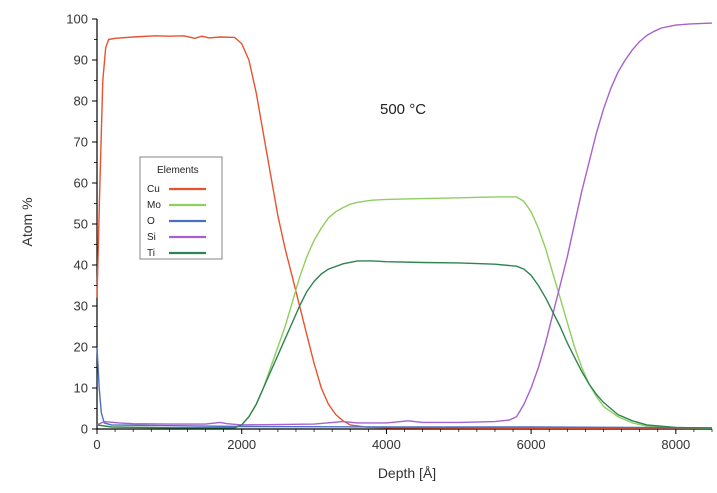 The width and height of the screenshot is (717, 493). What do you see at coordinates (81, 347) in the screenshot?
I see `y-tick-label: 20` at bounding box center [81, 347].